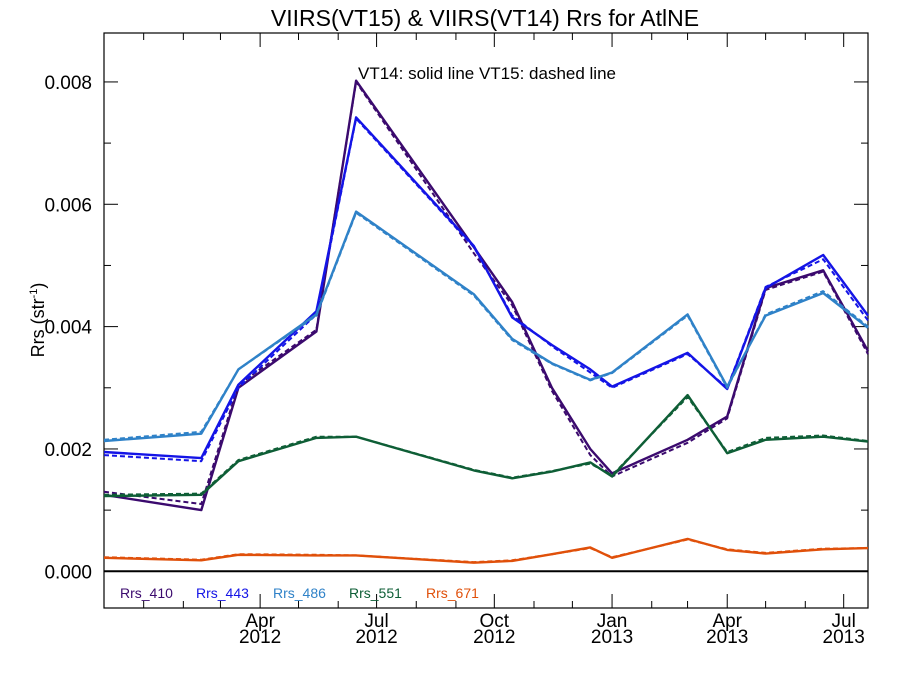 The width and height of the screenshot is (900, 675). I want to click on y-tick-label: 0.002, so click(68, 450).